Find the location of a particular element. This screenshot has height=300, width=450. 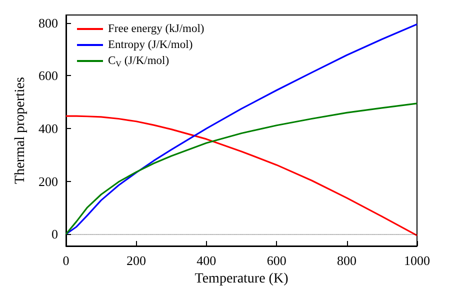

x-tick-label: 400 is located at coordinates (206, 260).